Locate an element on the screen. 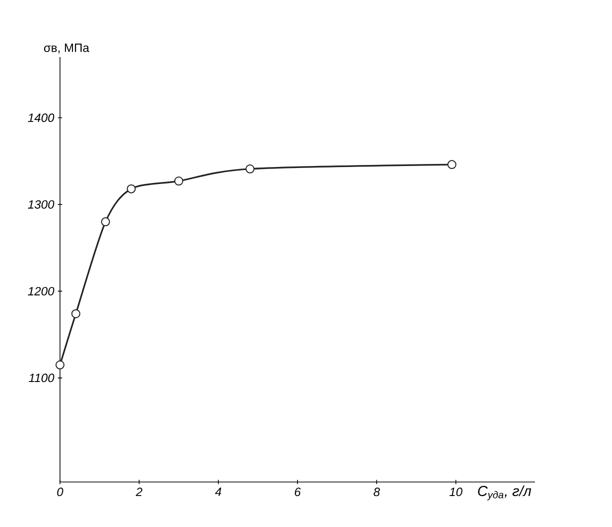 The height and width of the screenshot is (527, 612). x-tick-label: 2 is located at coordinates (139, 492).